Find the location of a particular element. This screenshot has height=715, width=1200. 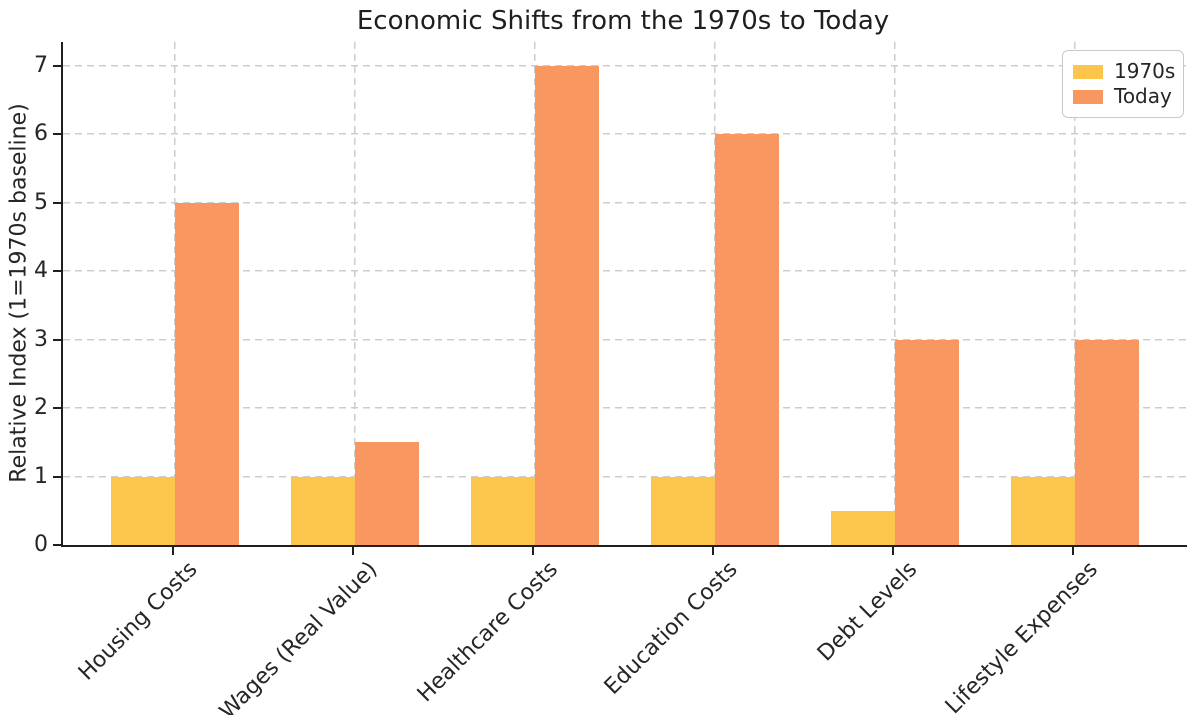

bar-today-lifestyle-expenses is located at coordinates (1107, 442).